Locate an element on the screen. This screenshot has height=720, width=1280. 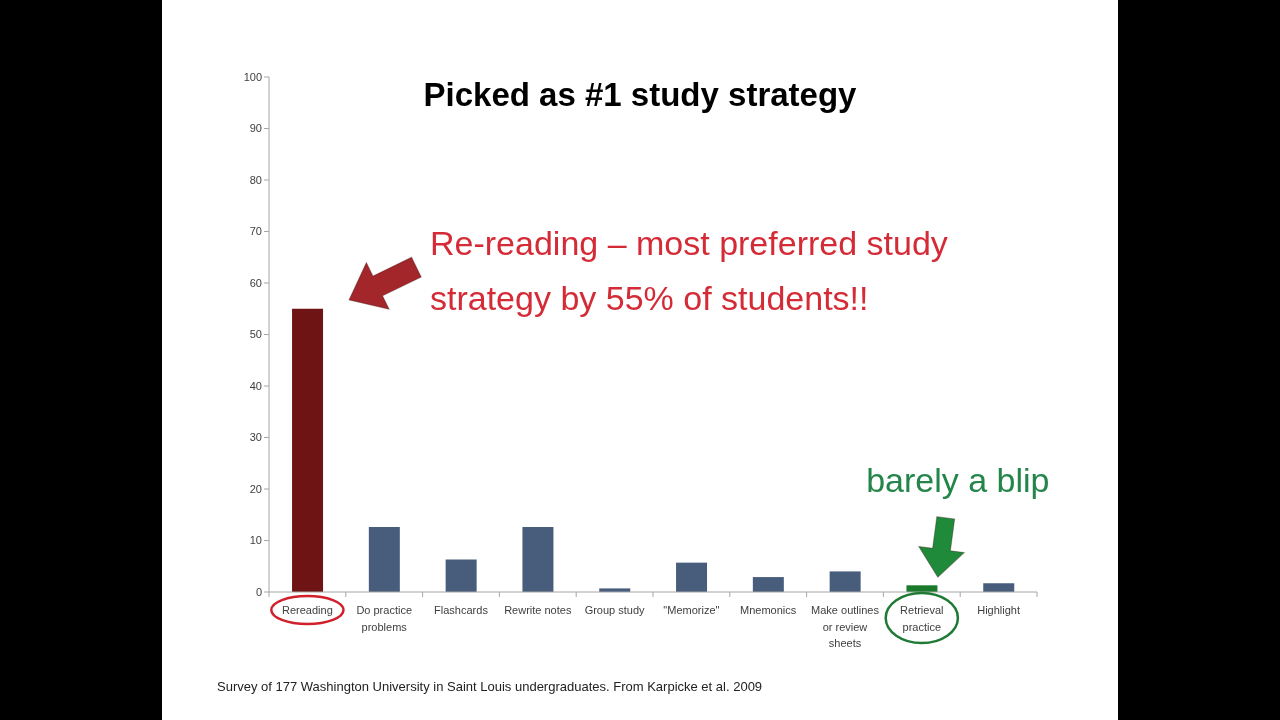
x-tick-label: Rereading is located at coordinates (307, 610).